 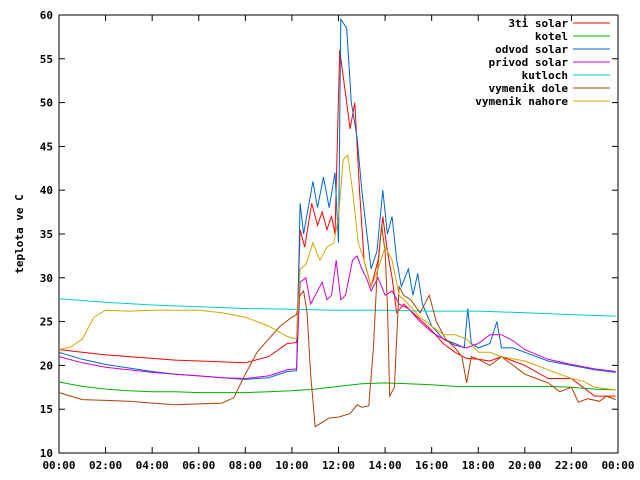 What do you see at coordinates (545, 75) in the screenshot?
I see `legend-label: kutloch` at bounding box center [545, 75].